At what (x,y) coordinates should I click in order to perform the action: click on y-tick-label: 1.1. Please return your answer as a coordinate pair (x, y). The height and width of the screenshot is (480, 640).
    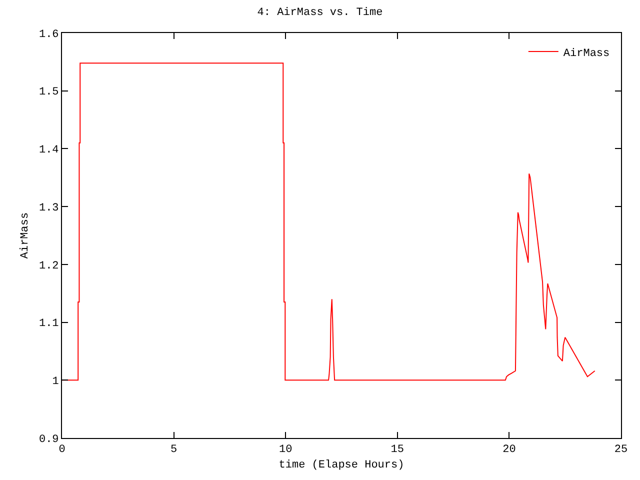
    Looking at the image, I should click on (49, 324).